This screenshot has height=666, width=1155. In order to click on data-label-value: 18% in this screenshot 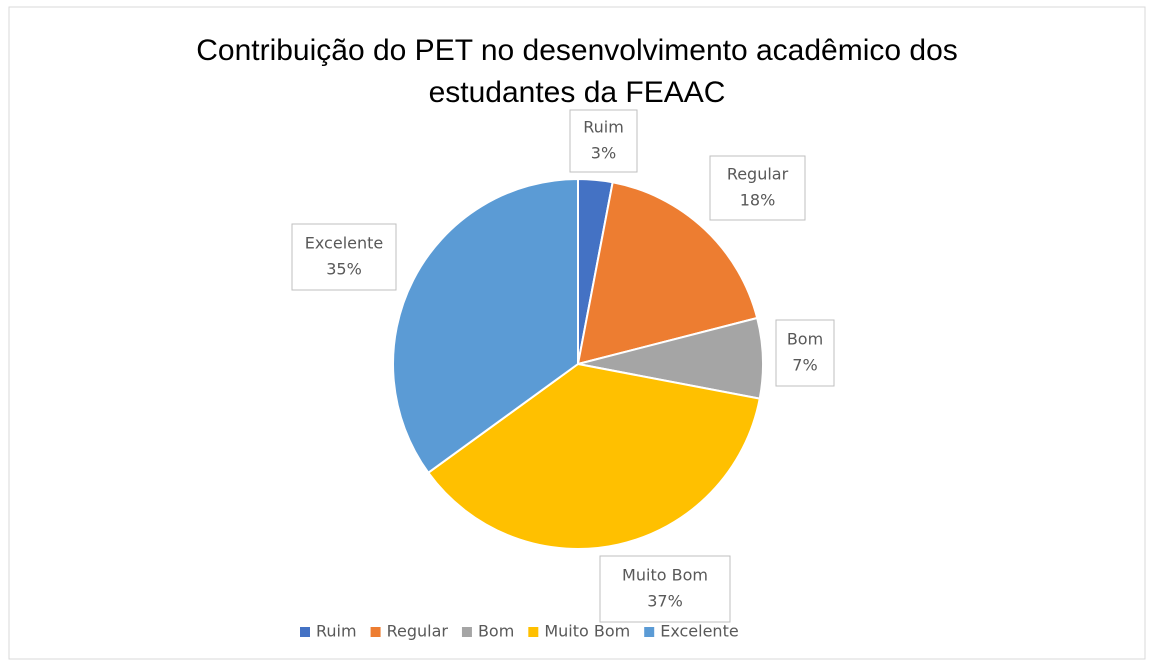, I will do `click(758, 200)`.